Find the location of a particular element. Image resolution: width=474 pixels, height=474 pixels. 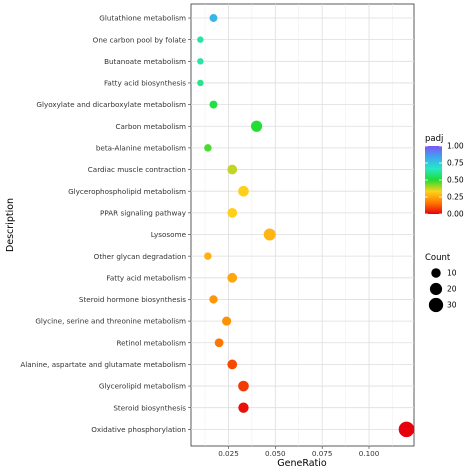

size-legend-title: Count is located at coordinates (438, 258).